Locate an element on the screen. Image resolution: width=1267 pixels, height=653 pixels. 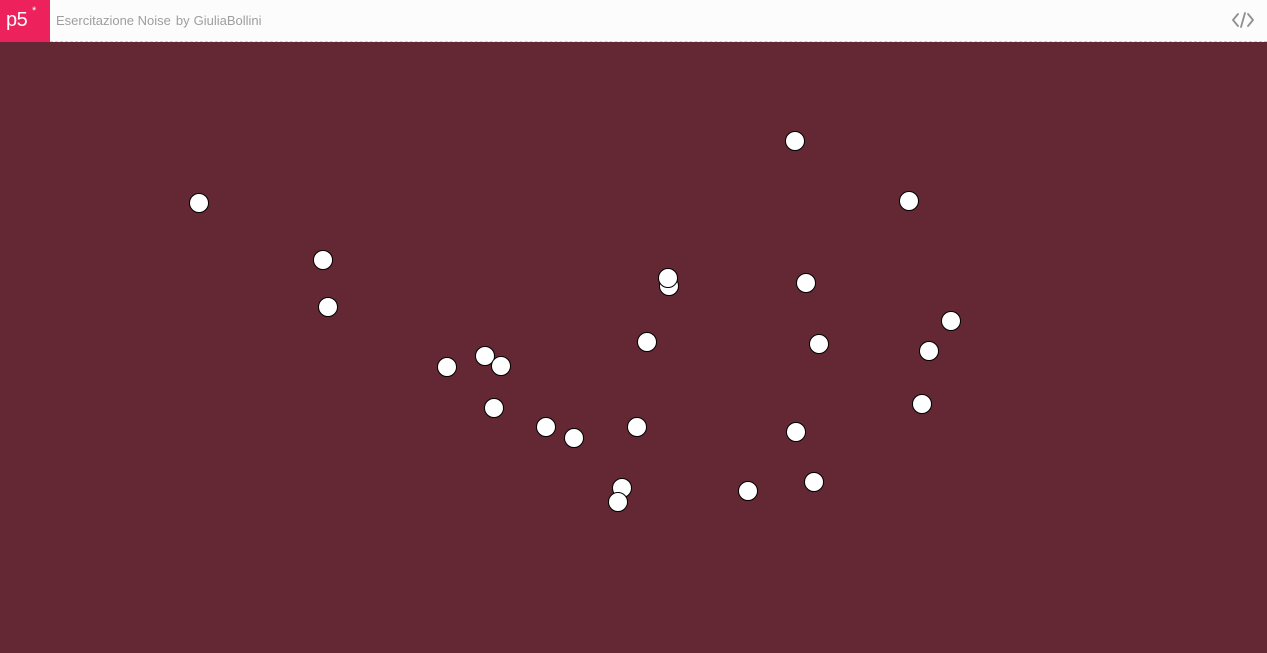
author-link: GiuliaBollini is located at coordinates (227, 20).